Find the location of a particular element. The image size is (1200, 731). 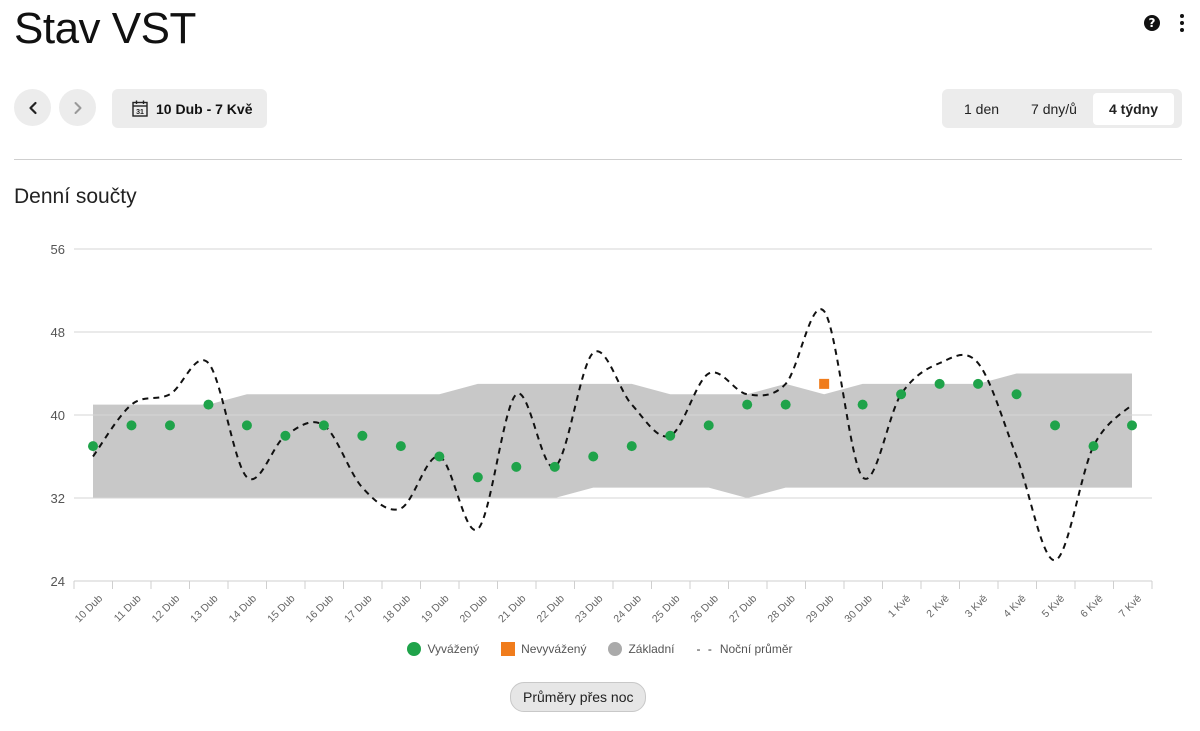

calendar-icon: 31 is located at coordinates (140, 108).